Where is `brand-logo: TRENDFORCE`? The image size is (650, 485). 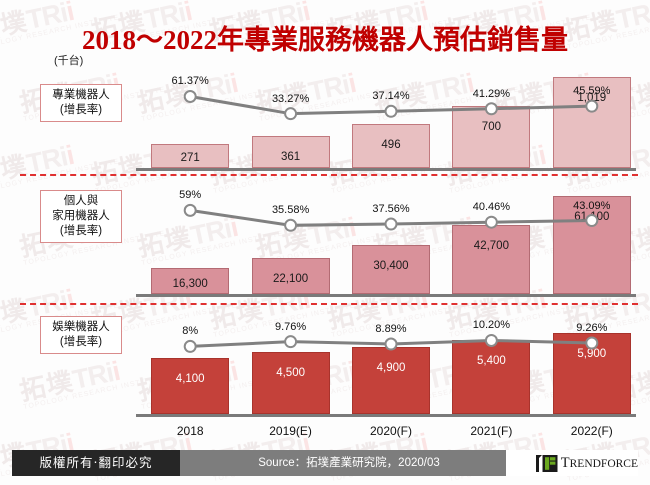 brand-logo: TRENDFORCE is located at coordinates (572, 463).